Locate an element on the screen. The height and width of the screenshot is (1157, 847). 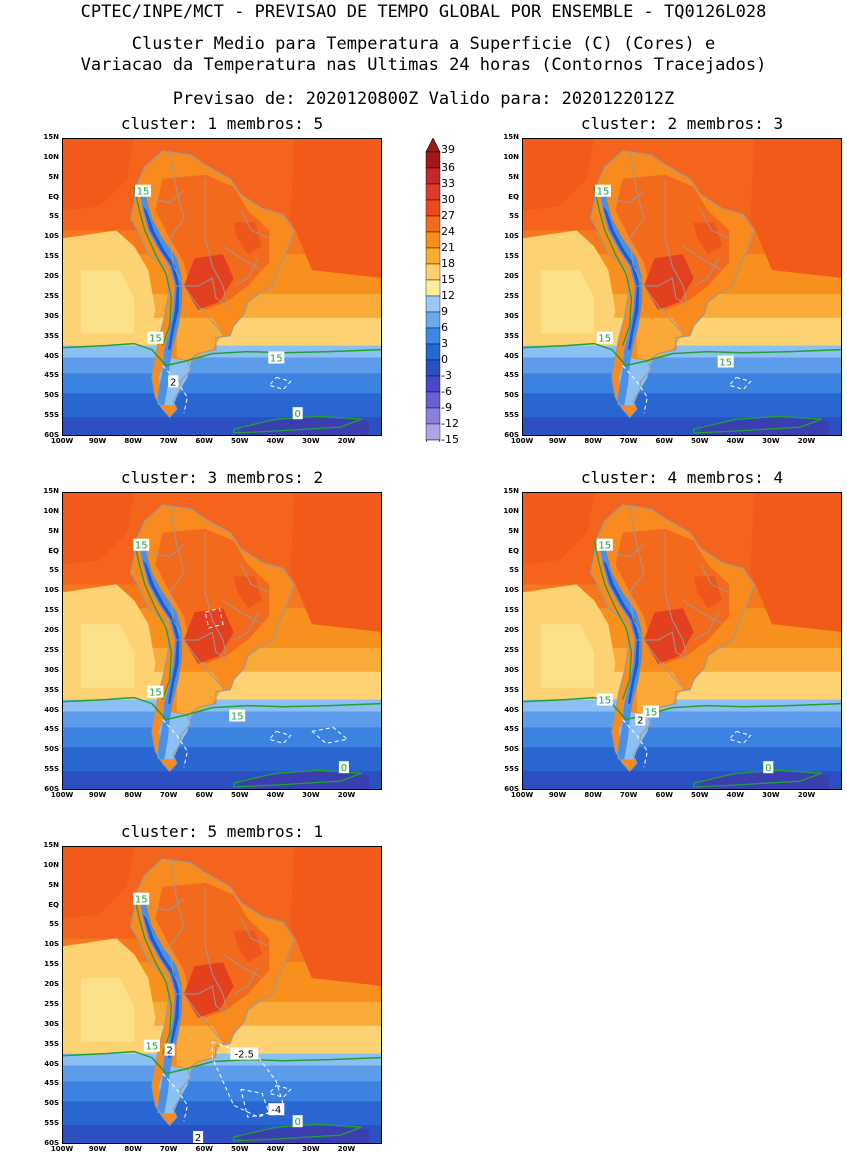
colorbar is located at coordinates (433, 290).